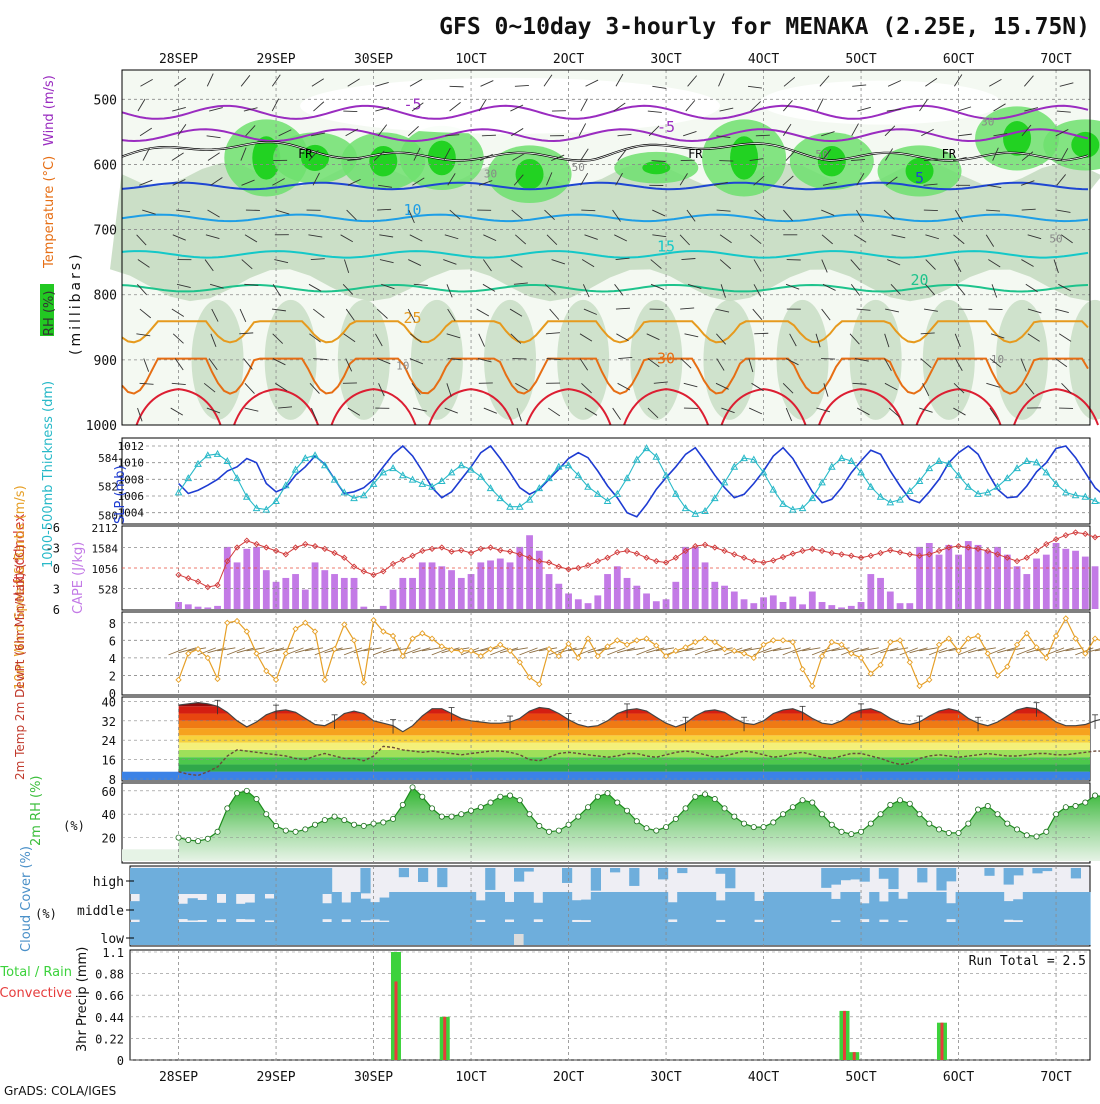 The image size is (1100, 1104). What do you see at coordinates (470, 59) in the screenshot?
I see `top-day-label: 1OCT` at bounding box center [470, 59].